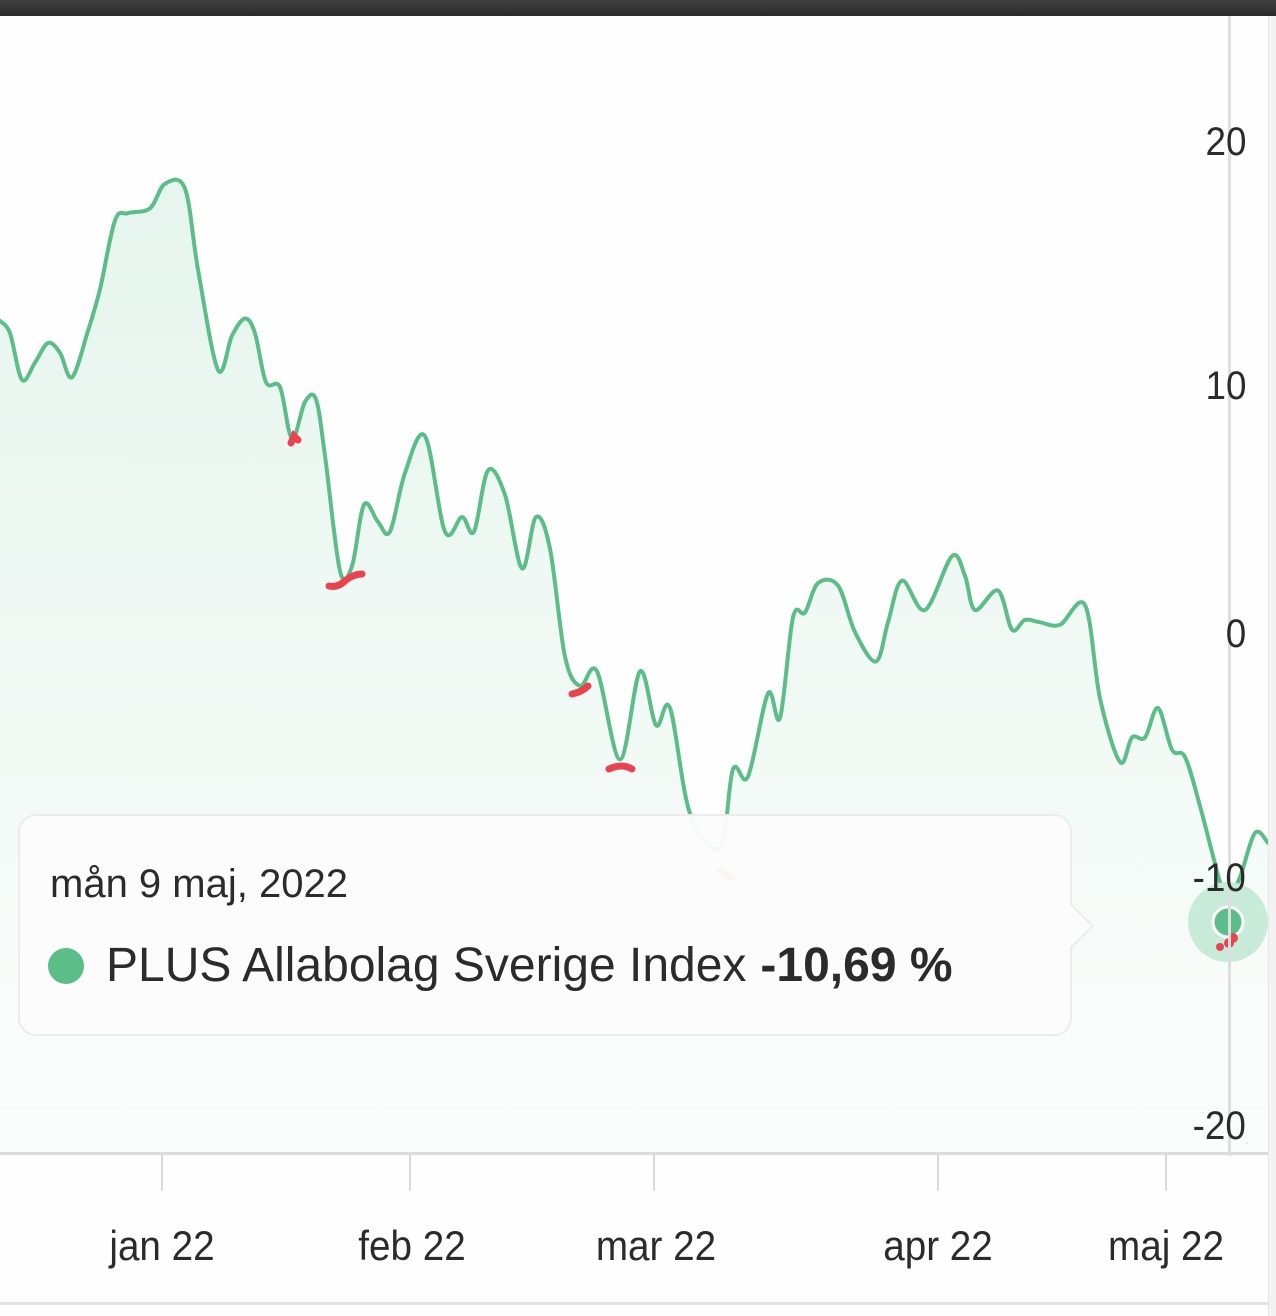 The image size is (1276, 1316). Describe the element at coordinates (634, 1153) in the screenshot. I see `x-axis-line` at that location.